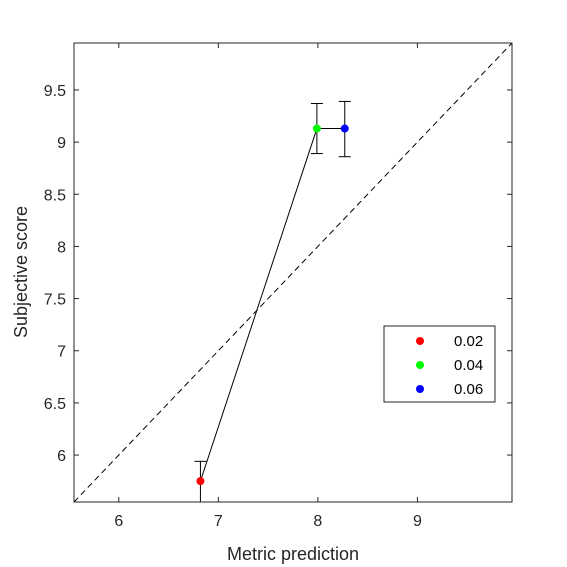 The width and height of the screenshot is (567, 567). Describe the element at coordinates (293, 554) in the screenshot. I see `x-axis-title: Metric prediction` at that location.